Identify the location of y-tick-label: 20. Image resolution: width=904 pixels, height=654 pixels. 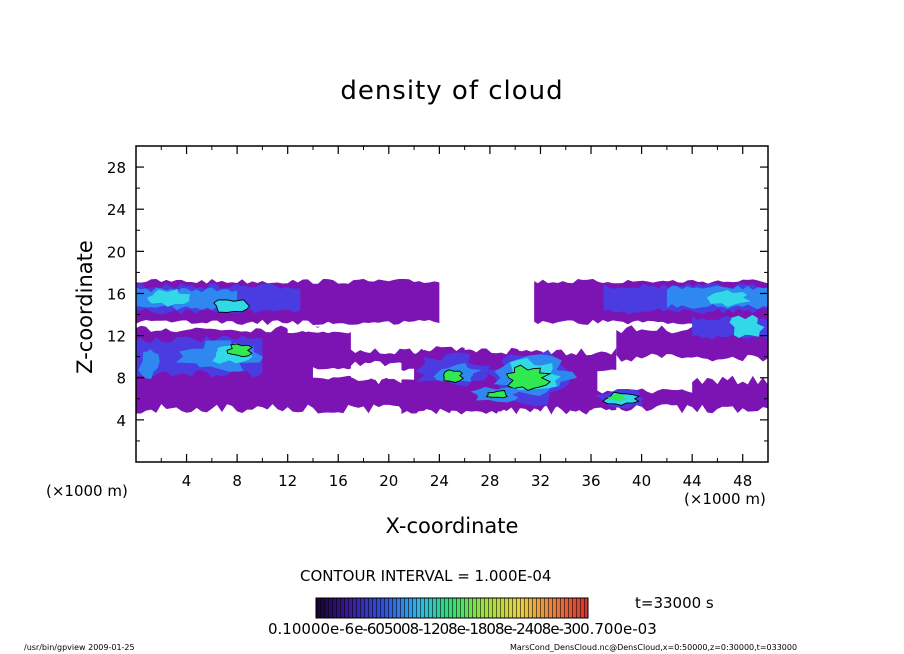
(116, 252).